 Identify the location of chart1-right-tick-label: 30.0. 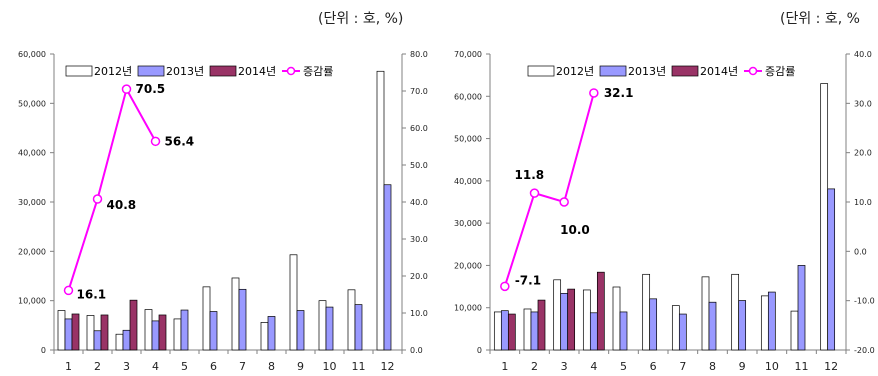
(419, 239).